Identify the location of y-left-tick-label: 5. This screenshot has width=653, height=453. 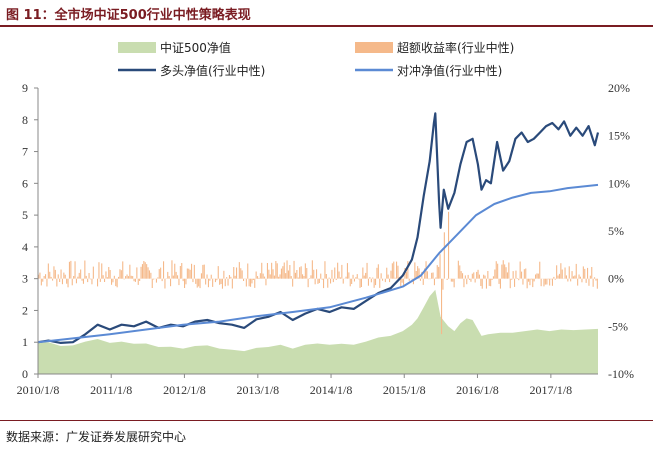
(25, 215).